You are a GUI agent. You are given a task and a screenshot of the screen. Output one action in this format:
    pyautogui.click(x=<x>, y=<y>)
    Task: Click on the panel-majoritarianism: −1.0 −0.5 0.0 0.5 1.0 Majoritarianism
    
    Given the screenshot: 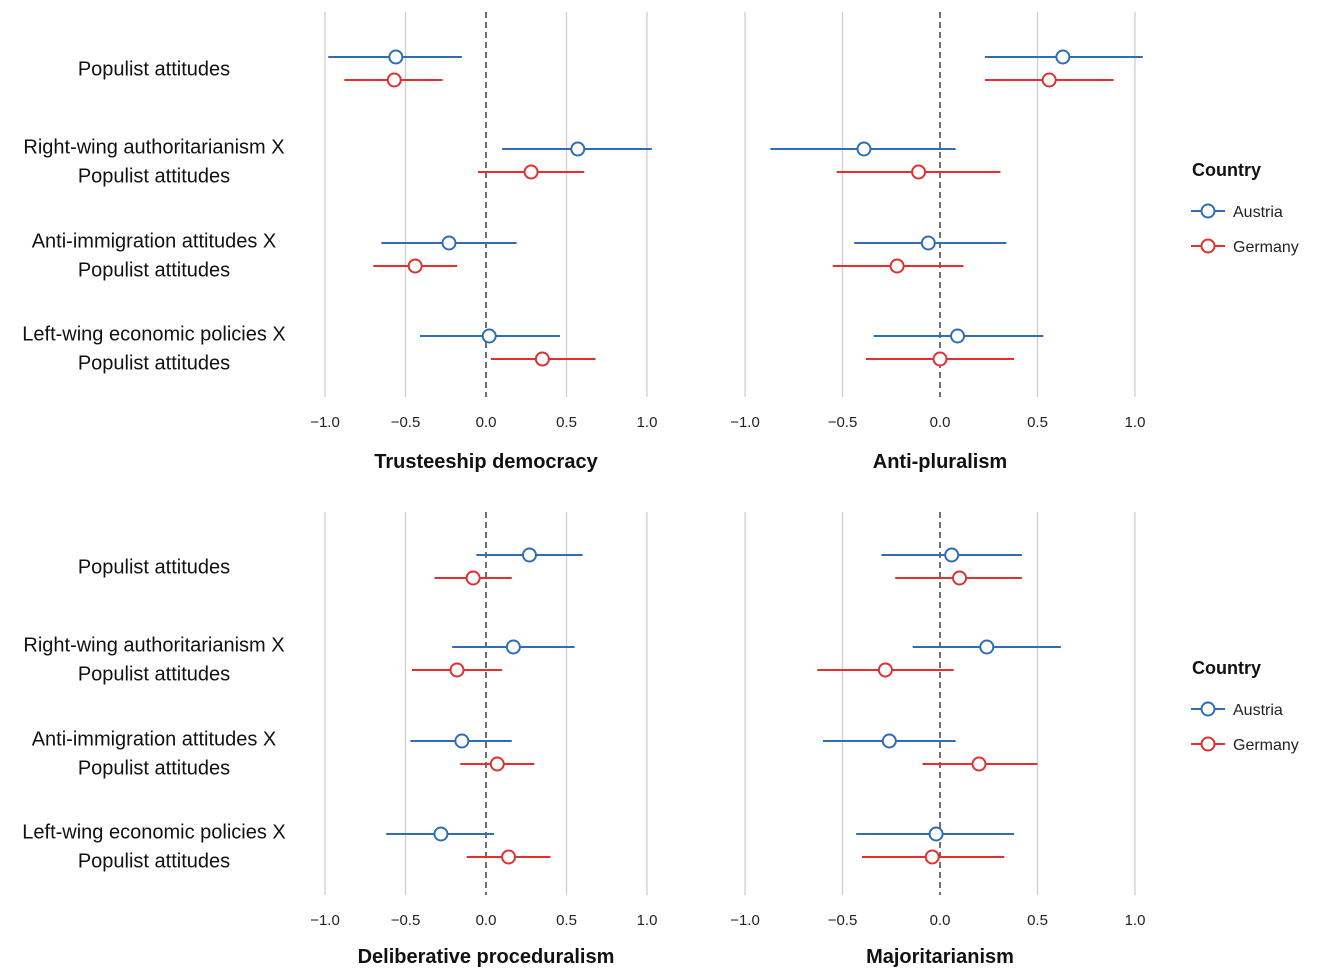 What is the action you would take?
    pyautogui.click(x=937, y=740)
    